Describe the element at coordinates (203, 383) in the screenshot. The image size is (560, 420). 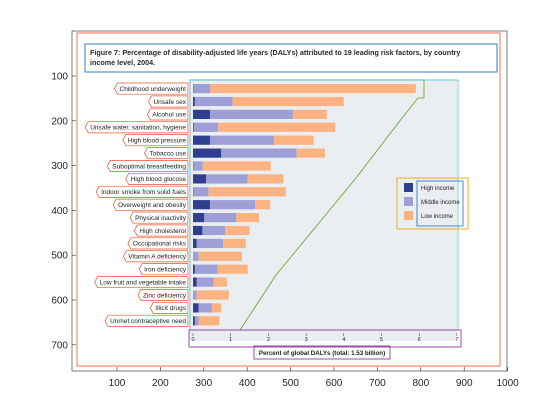
I see `x-tick-label: 300` at that location.